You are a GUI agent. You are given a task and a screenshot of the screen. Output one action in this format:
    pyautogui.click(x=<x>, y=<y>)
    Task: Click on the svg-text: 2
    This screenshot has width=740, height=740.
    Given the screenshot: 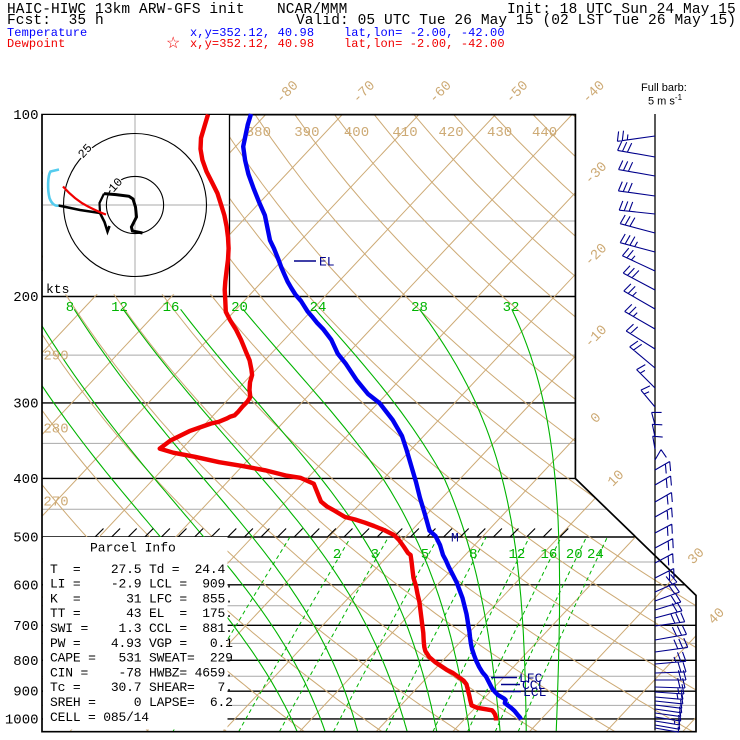 What is the action you would take?
    pyautogui.click(x=337, y=555)
    